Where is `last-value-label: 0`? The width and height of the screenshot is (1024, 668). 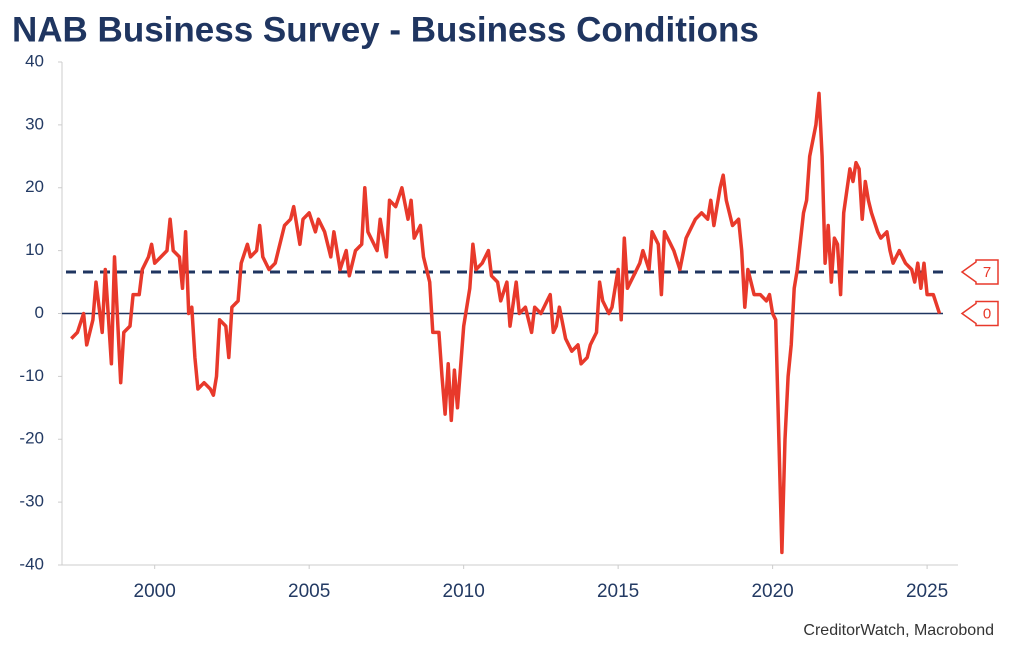
last-value-label: 0 is located at coordinates (987, 313).